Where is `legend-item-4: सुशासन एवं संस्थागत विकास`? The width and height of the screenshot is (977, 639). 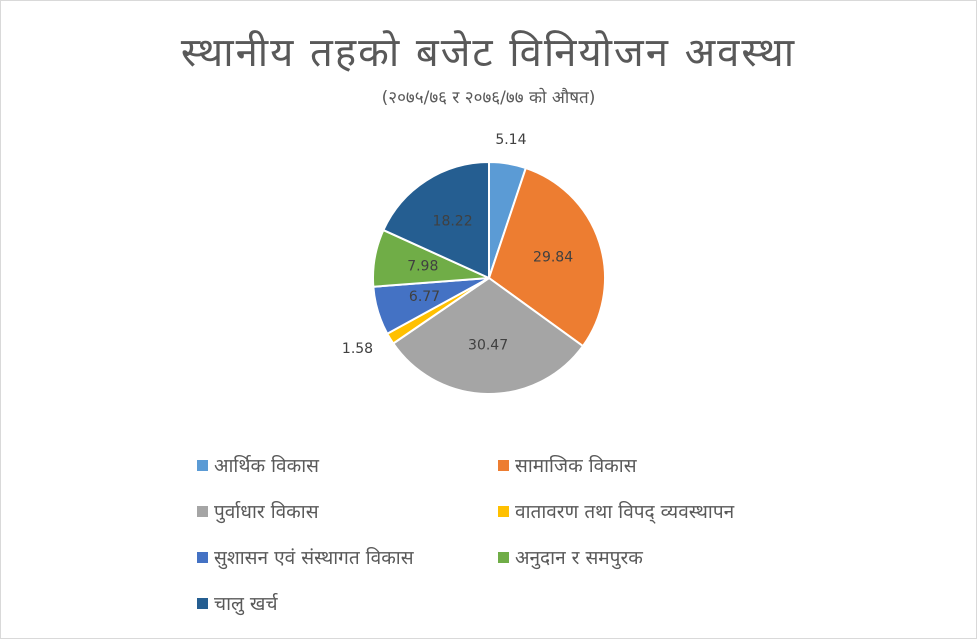
legend-item-4: सुशासन एवं संस्थागत विकास is located at coordinates (305, 557).